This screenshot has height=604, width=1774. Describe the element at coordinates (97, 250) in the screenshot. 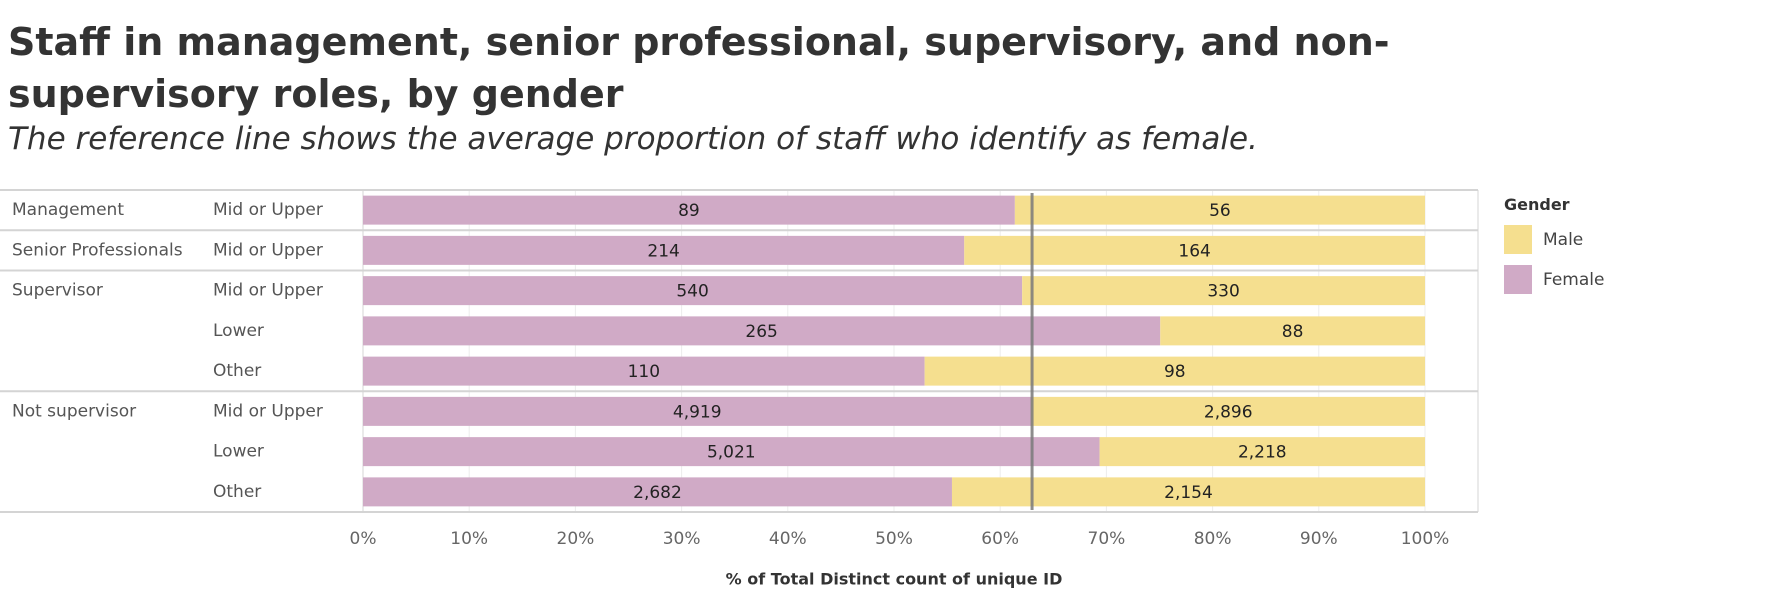

I see `group-label: Senior Professionals` at that location.